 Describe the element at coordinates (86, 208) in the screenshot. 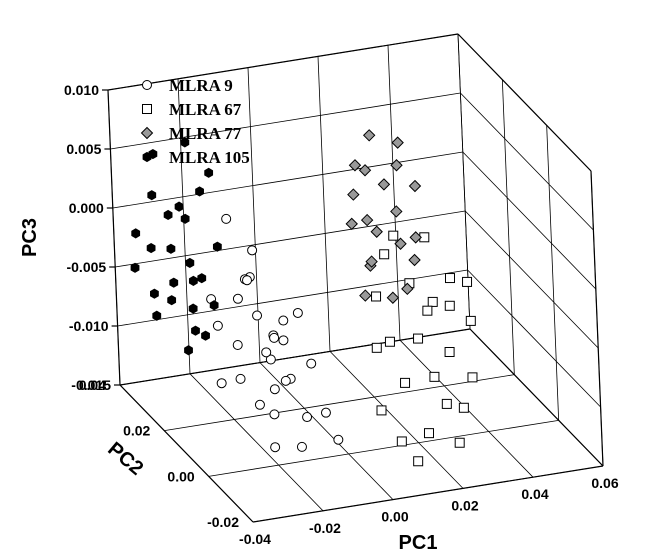

I see `z-tick-label: 0.000` at that location.